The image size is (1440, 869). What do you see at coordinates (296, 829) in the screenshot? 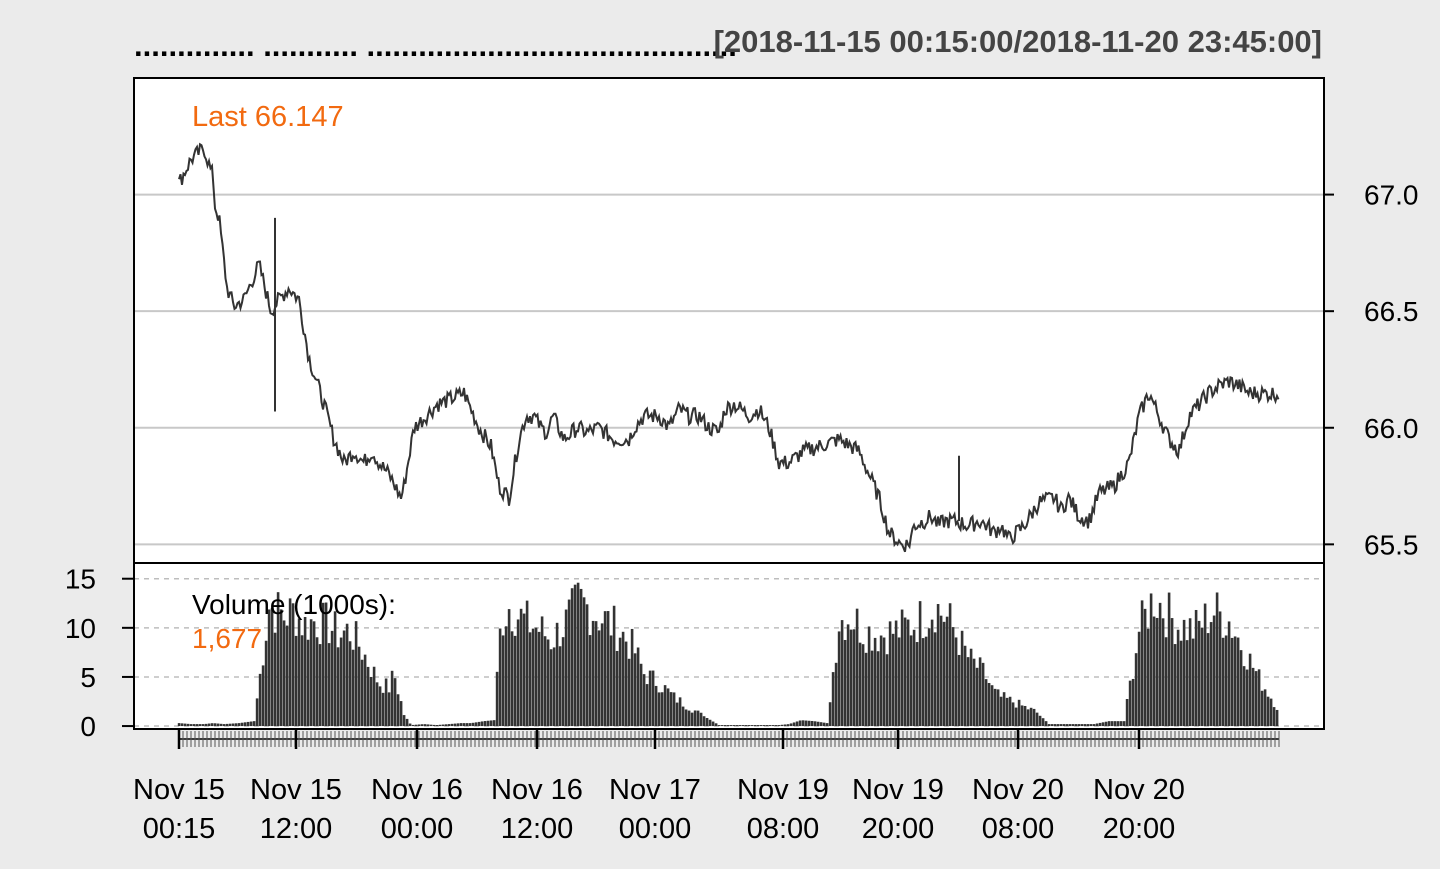
I see `x-tick-label-time: 12:00` at bounding box center [296, 829].